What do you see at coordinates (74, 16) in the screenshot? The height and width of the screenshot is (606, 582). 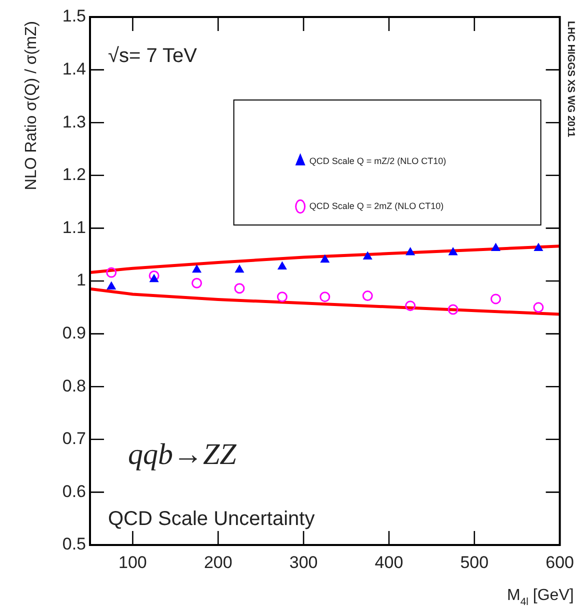 I see `y-tick-label: 1.5` at bounding box center [74, 16].